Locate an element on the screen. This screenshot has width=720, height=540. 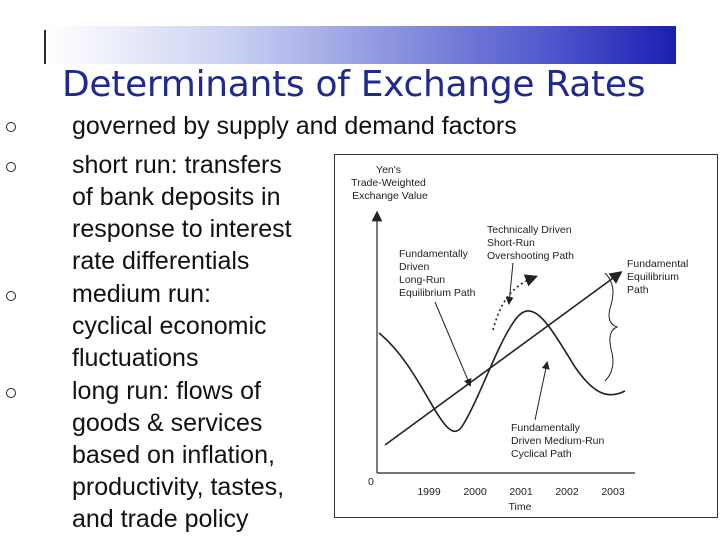
x-tick-label: 2000 is located at coordinates (475, 492).